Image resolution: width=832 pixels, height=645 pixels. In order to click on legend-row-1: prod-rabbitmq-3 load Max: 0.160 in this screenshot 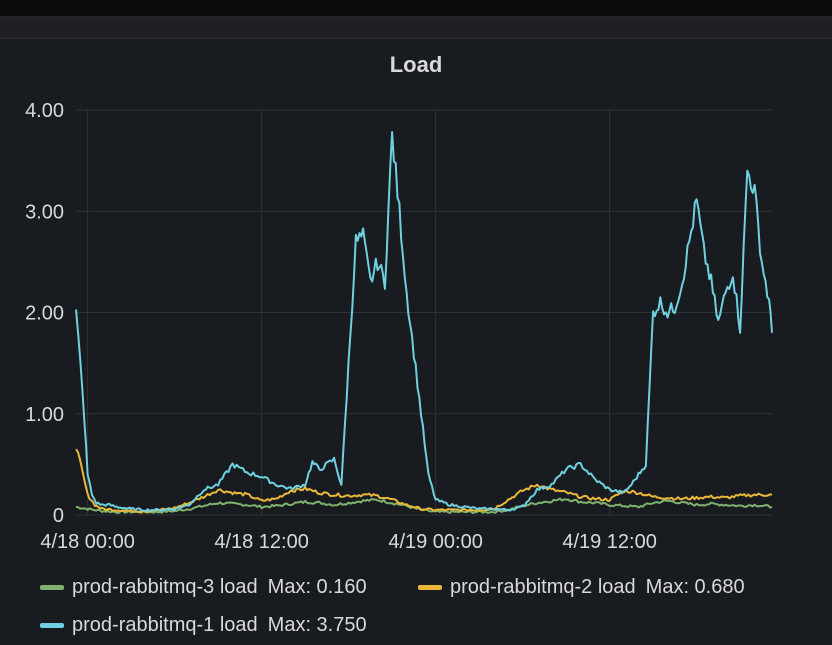, I will do `click(203, 587)`.